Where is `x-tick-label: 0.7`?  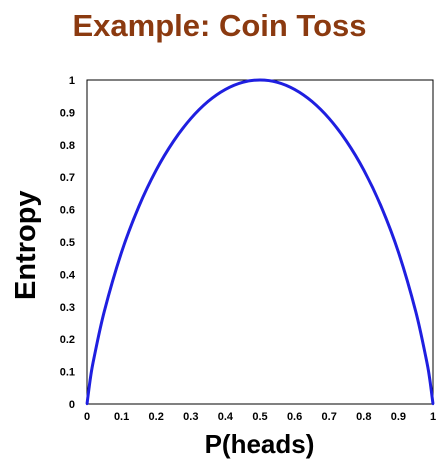
x-tick-label: 0.7 is located at coordinates (329, 417).